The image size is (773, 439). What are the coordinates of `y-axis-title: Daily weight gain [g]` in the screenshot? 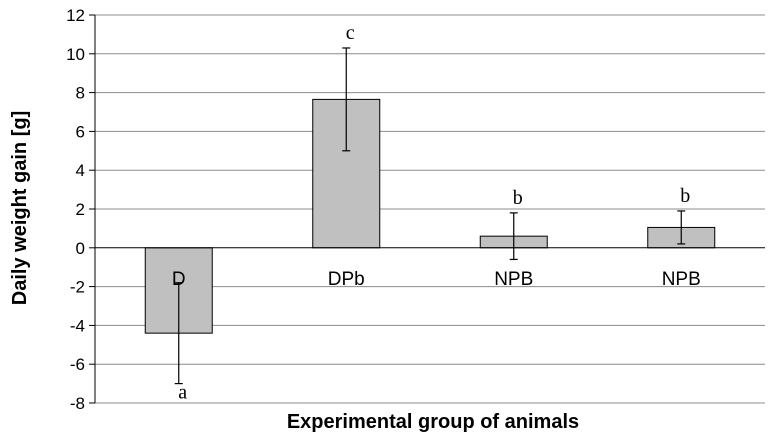 It's located at (20, 208).